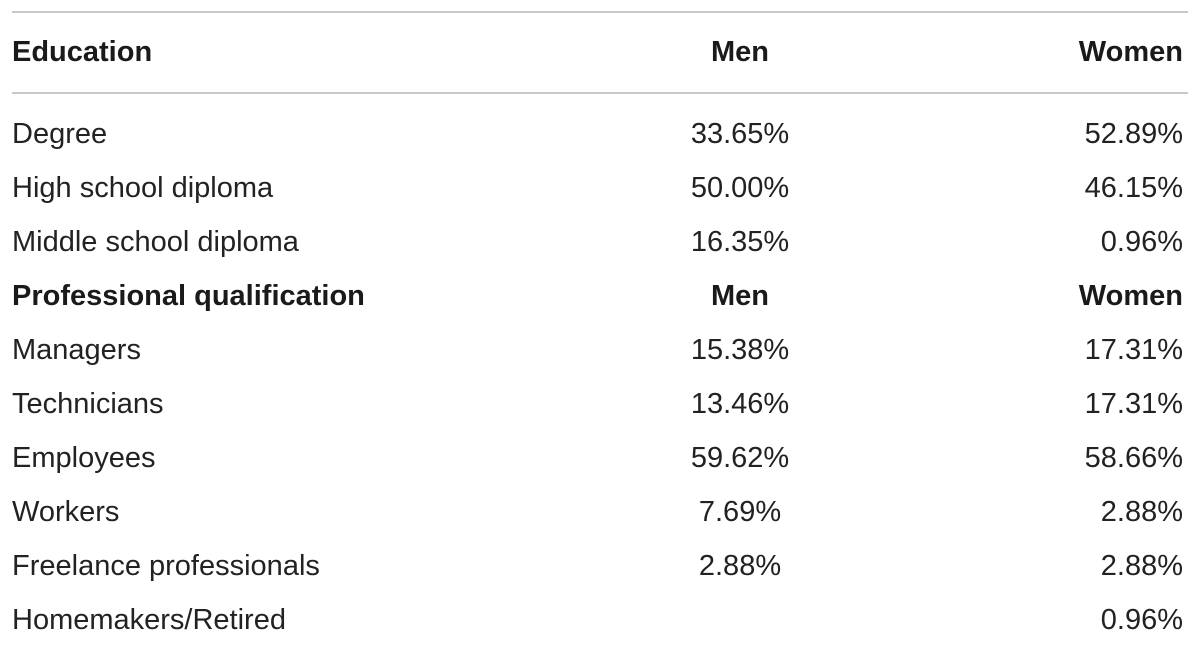  Describe the element at coordinates (155, 242) in the screenshot. I see `row-label: Middle school diploma` at that location.